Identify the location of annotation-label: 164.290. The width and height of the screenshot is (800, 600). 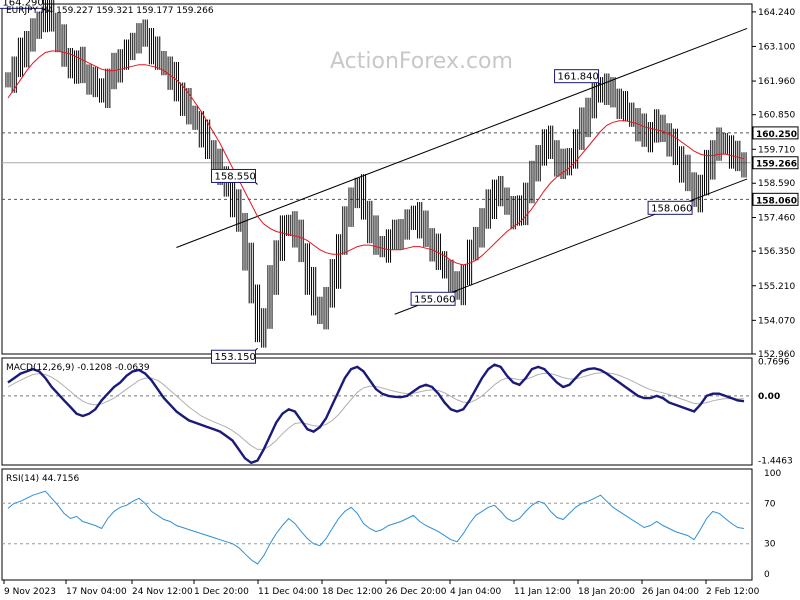
(22, 4).